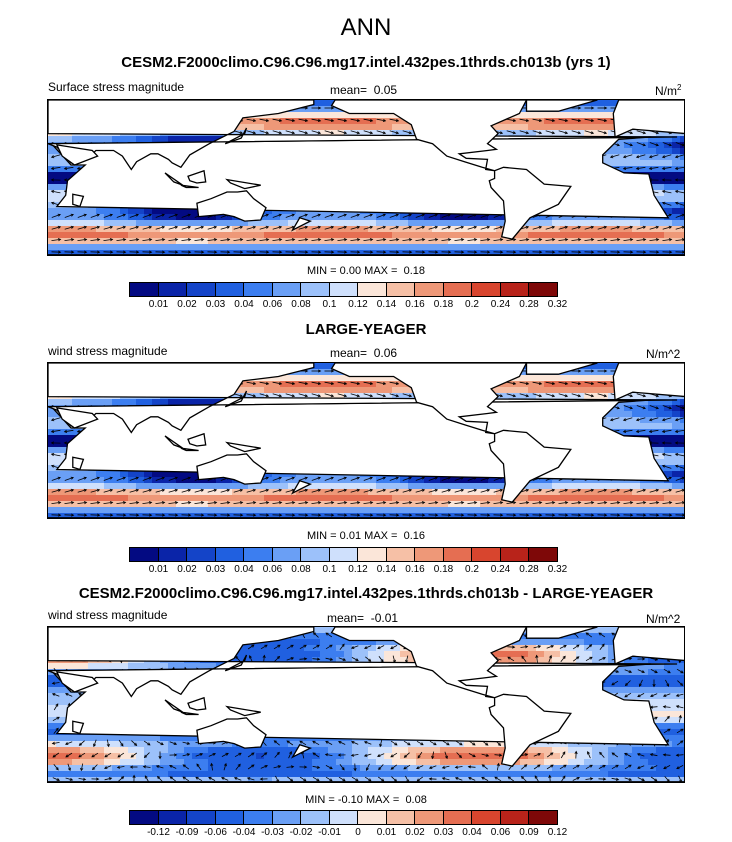 The height and width of the screenshot is (842, 732). Describe the element at coordinates (382, 800) in the screenshot. I see `panel-3-max-label: MAX =` at that location.